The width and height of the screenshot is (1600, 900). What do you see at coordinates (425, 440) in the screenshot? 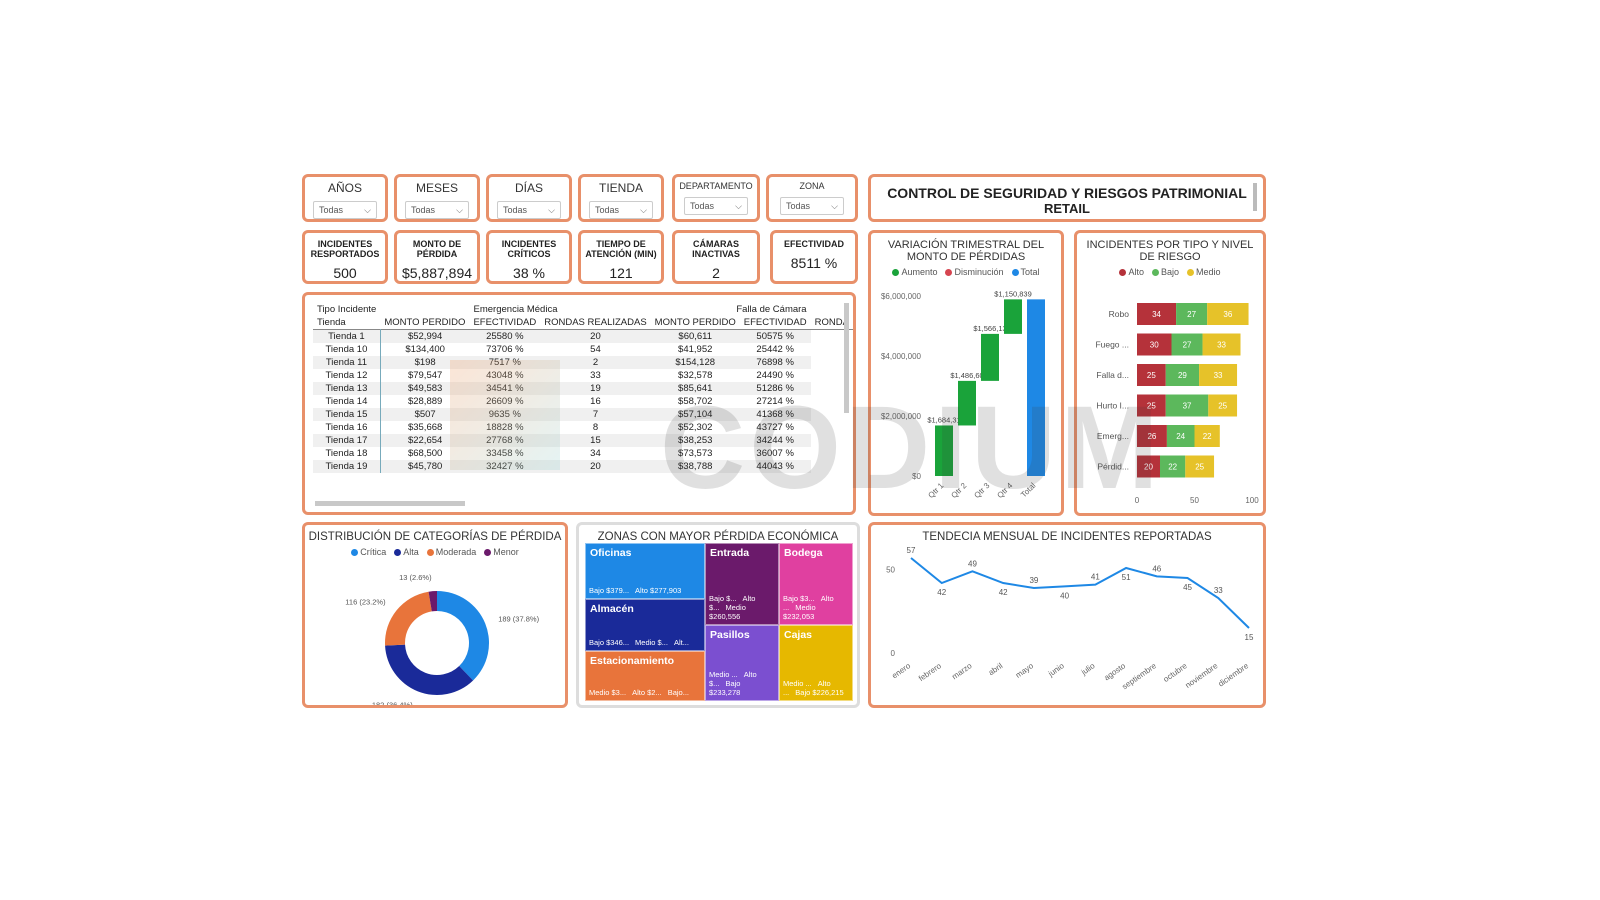
I see `table-cell: $22,654` at bounding box center [425, 440].